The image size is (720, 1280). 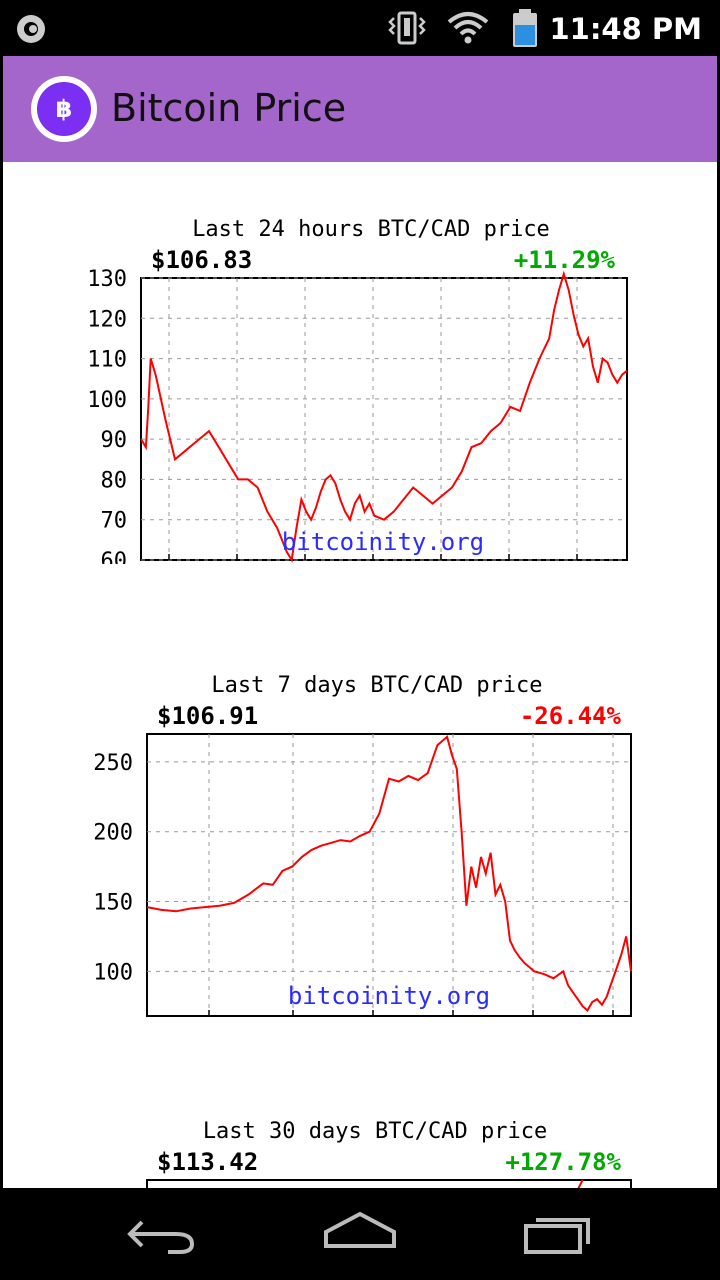 I want to click on chart-title: Last 24 hours BTC/CAD price, so click(x=371, y=229).